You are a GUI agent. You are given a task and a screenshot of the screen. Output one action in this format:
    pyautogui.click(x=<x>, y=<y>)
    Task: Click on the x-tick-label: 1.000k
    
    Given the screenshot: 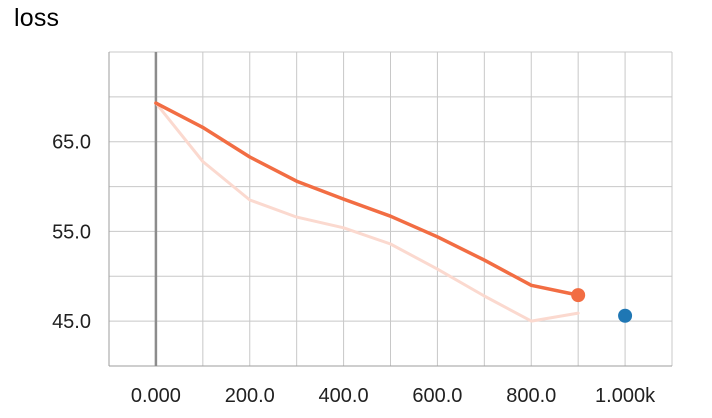 What is the action you would take?
    pyautogui.click(x=625, y=396)
    